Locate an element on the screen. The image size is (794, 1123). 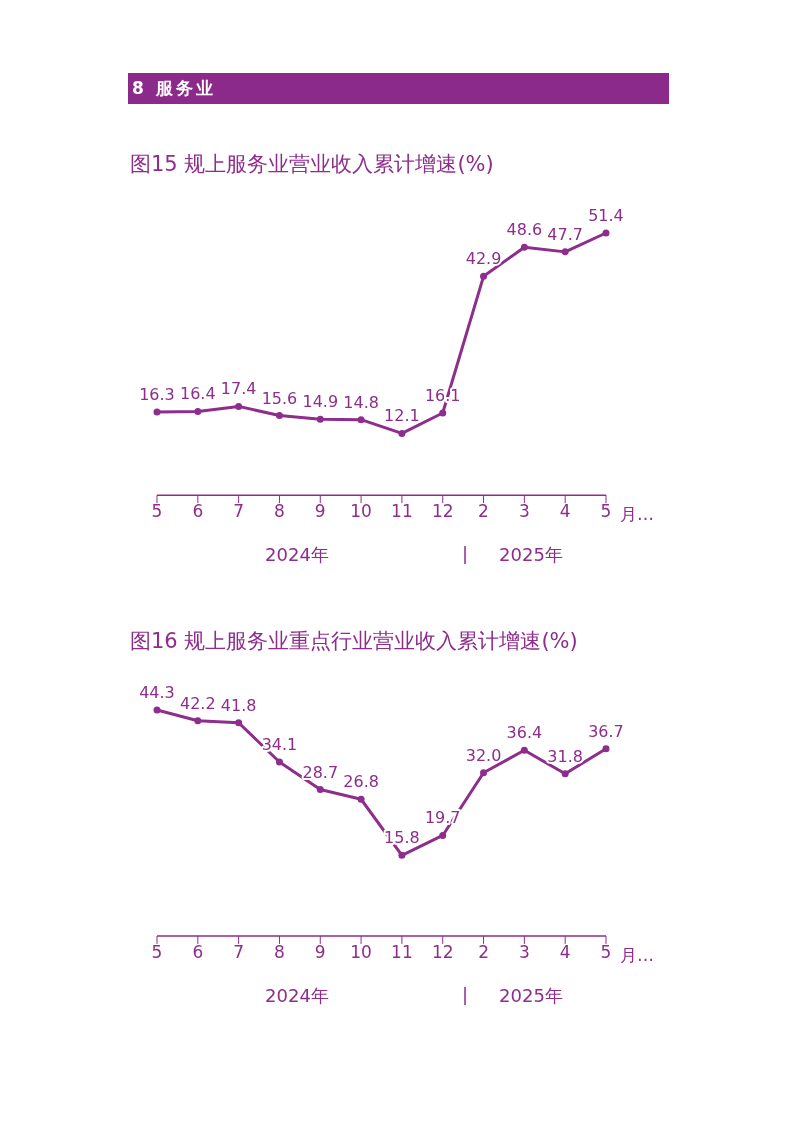
data-label: 36.7 is located at coordinates (606, 731).